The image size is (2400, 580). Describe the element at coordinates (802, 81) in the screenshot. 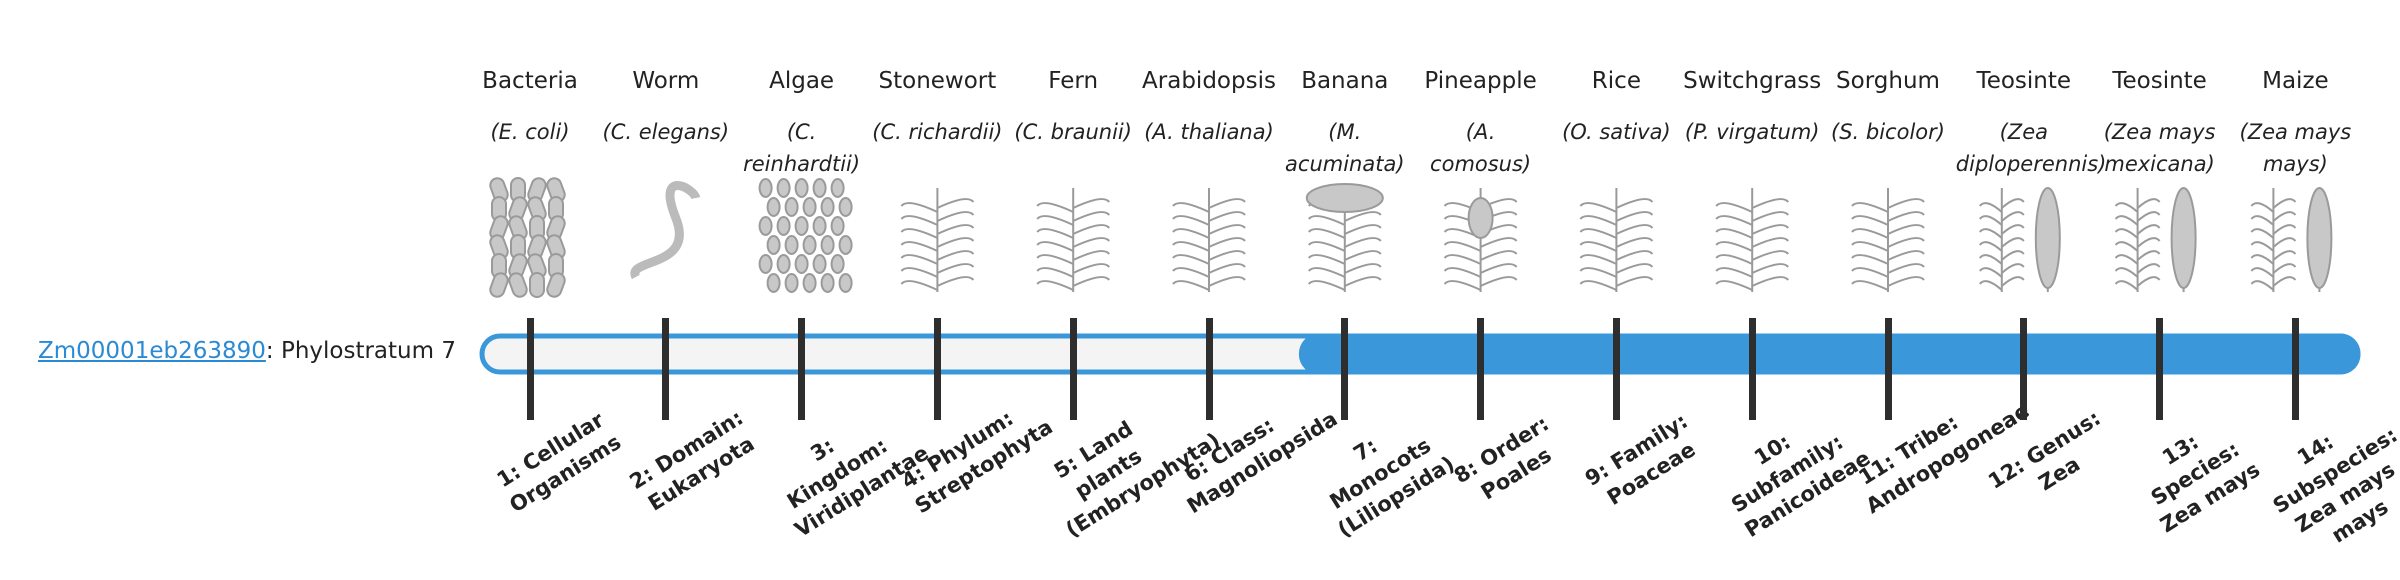

I see `organism-name: Algae` at that location.